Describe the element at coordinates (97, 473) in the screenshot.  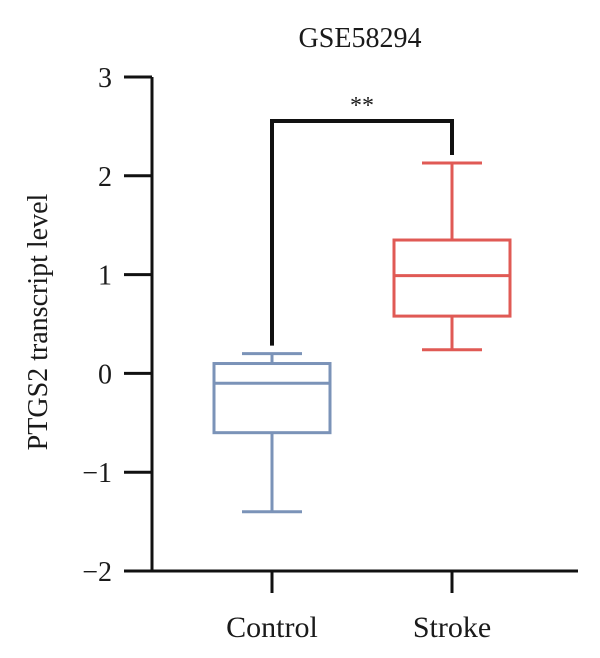
I see `y-tick-label: −1` at that location.